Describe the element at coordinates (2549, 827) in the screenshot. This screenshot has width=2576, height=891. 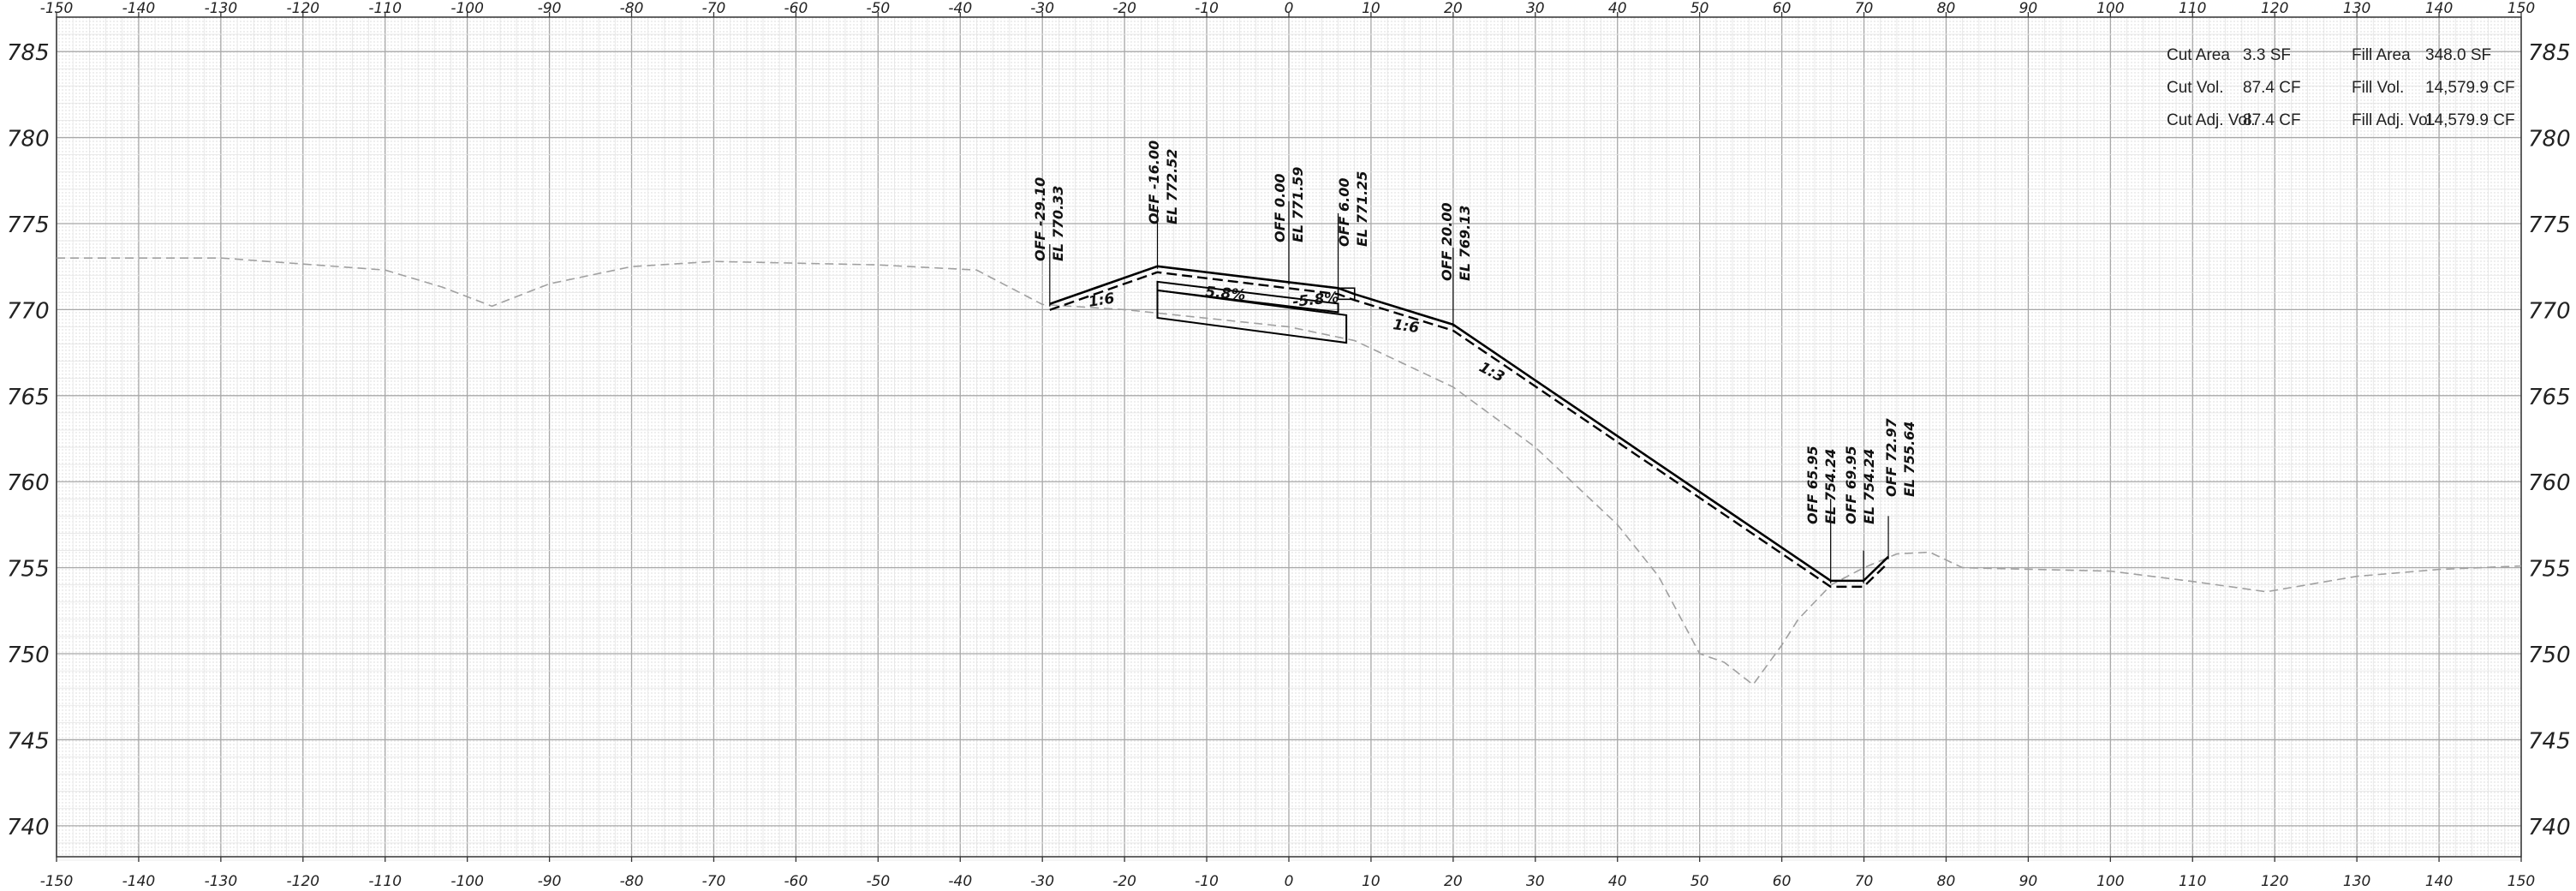
I see `y-tick-label-right: 740` at that location.